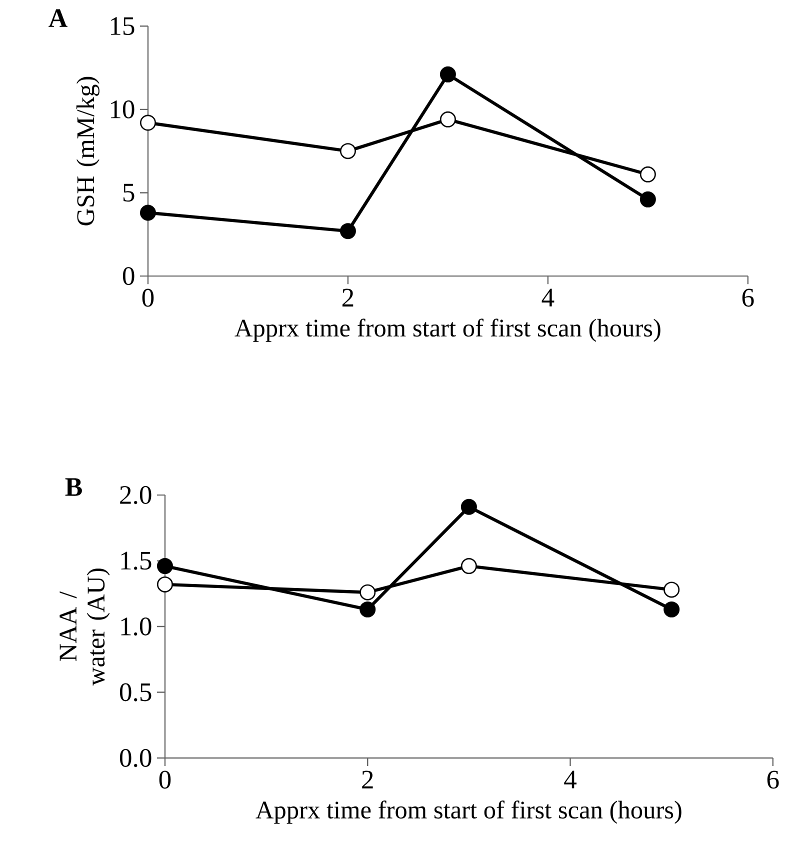 Image resolution: width=799 pixels, height=866 pixels. What do you see at coordinates (58, 18) in the screenshot?
I see `chart-title: A` at bounding box center [58, 18].